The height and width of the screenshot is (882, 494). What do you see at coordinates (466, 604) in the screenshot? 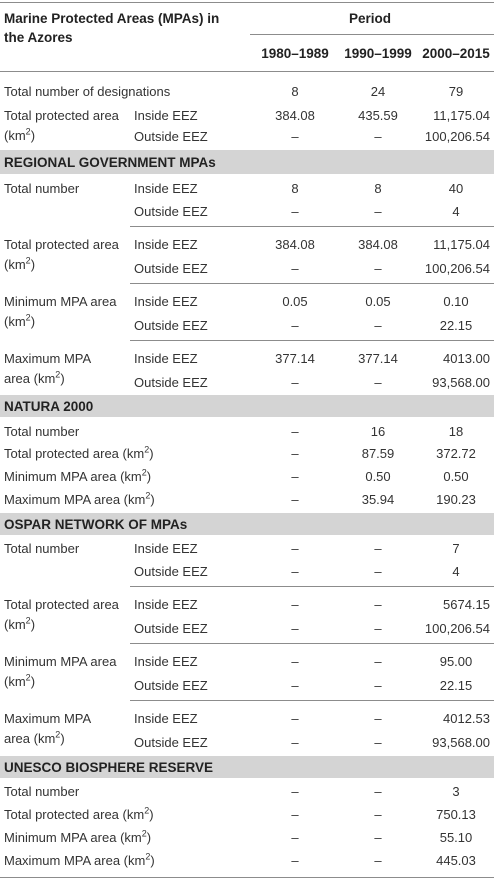
I see `cell: 5674.15` at bounding box center [466, 604].